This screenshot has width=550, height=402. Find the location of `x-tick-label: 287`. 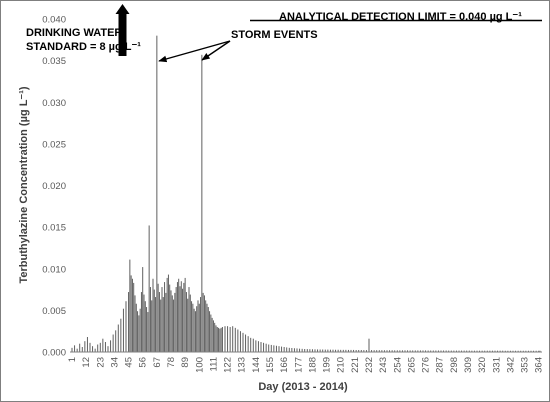

x-tick-label: 287 is located at coordinates (440, 365).